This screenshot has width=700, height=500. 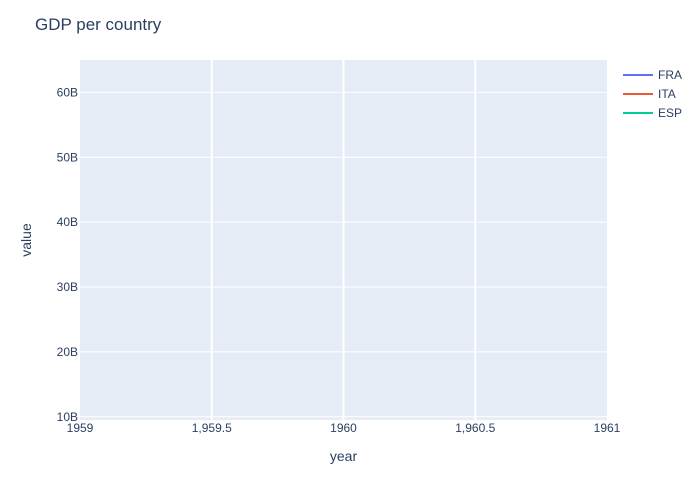 I want to click on x-tick-label: 1,960.5, so click(x=475, y=428).